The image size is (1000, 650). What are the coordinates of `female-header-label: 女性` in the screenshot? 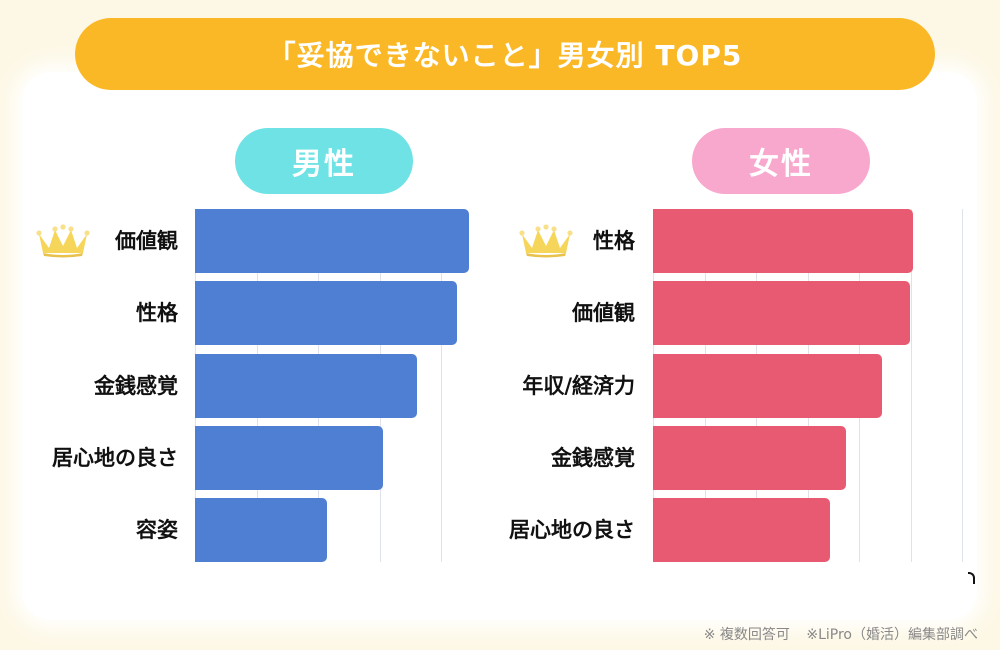 It's located at (781, 164).